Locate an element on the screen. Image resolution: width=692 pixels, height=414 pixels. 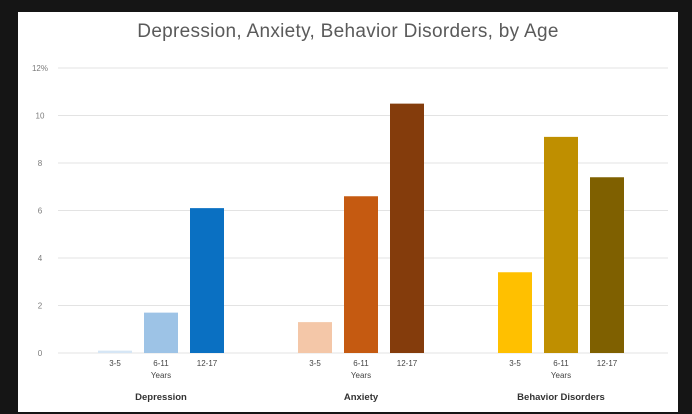
y-tick-label: 2 is located at coordinates (40, 306).